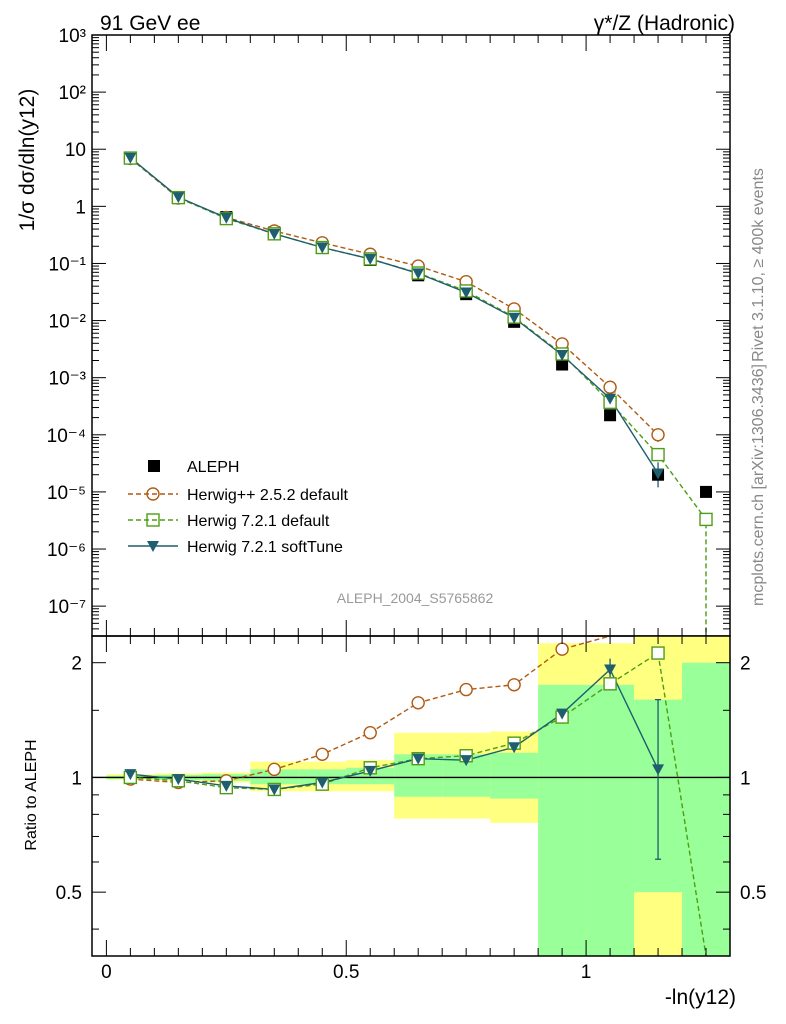  Describe the element at coordinates (67, 607) in the screenshot. I see `main-y-tick-label: 10⁻⁷` at that location.